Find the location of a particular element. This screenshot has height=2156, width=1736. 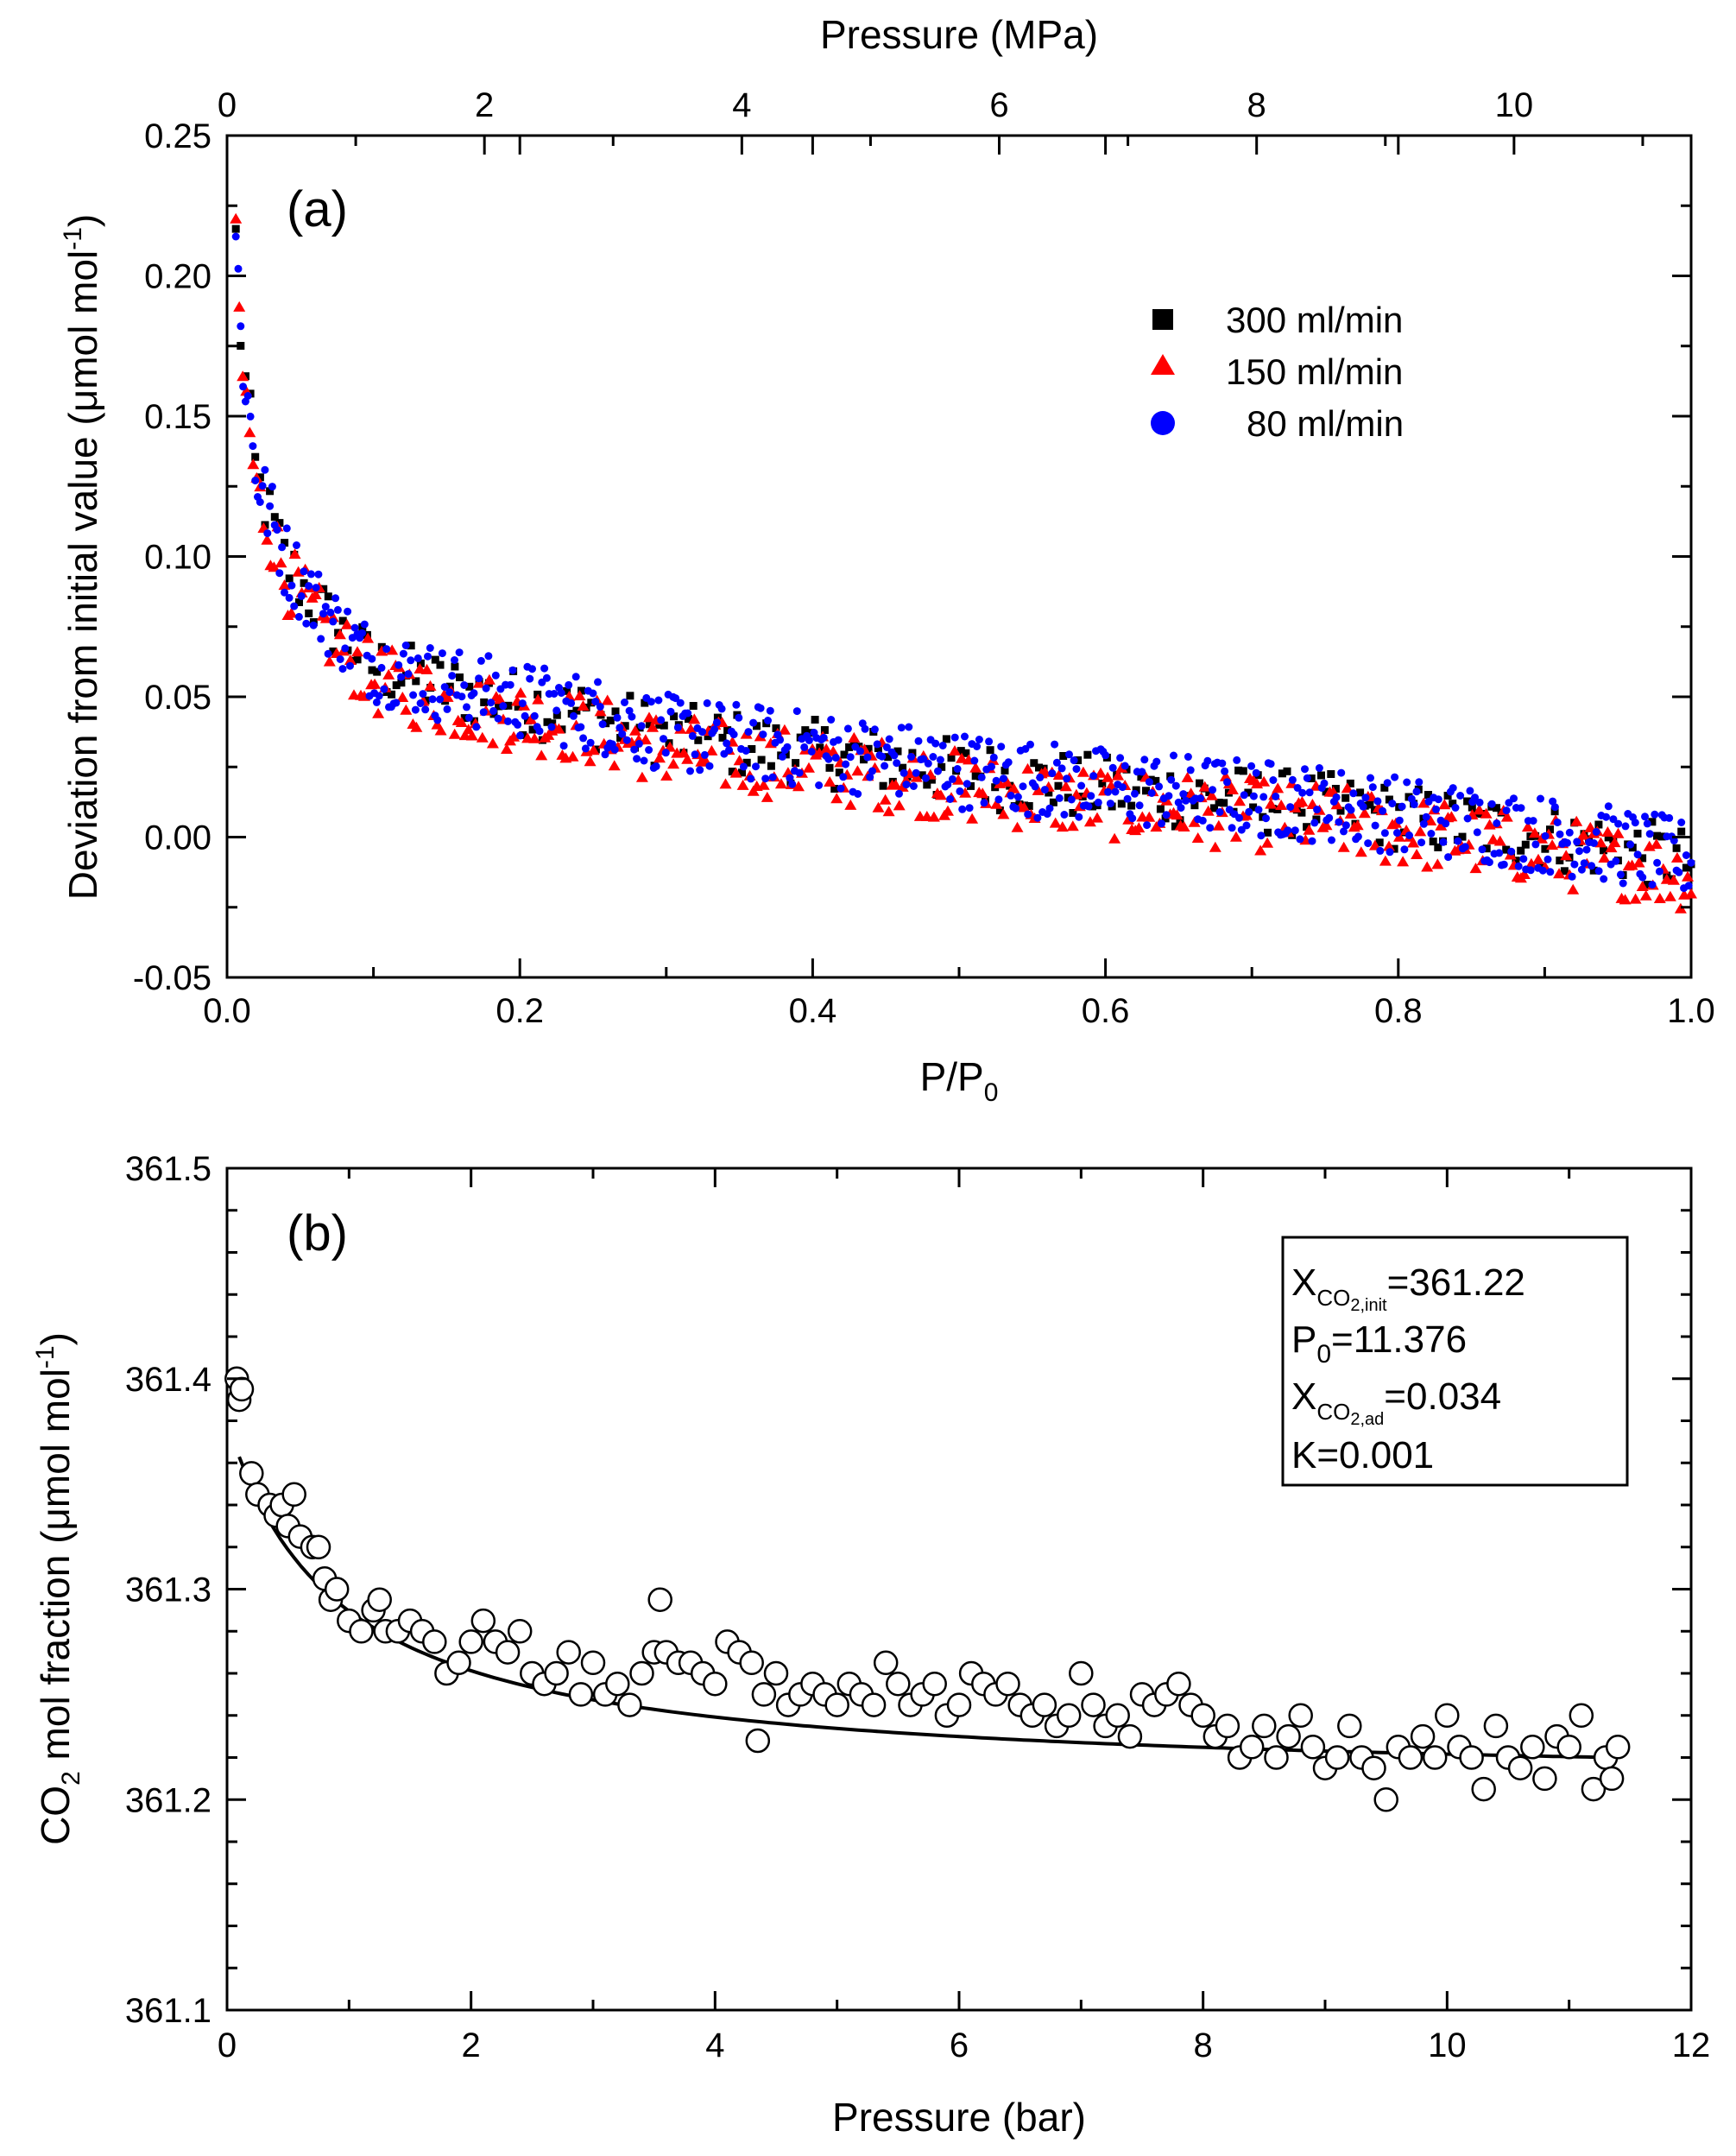

panel-a-y-tick-label: -0.05 is located at coordinates (172, 978).